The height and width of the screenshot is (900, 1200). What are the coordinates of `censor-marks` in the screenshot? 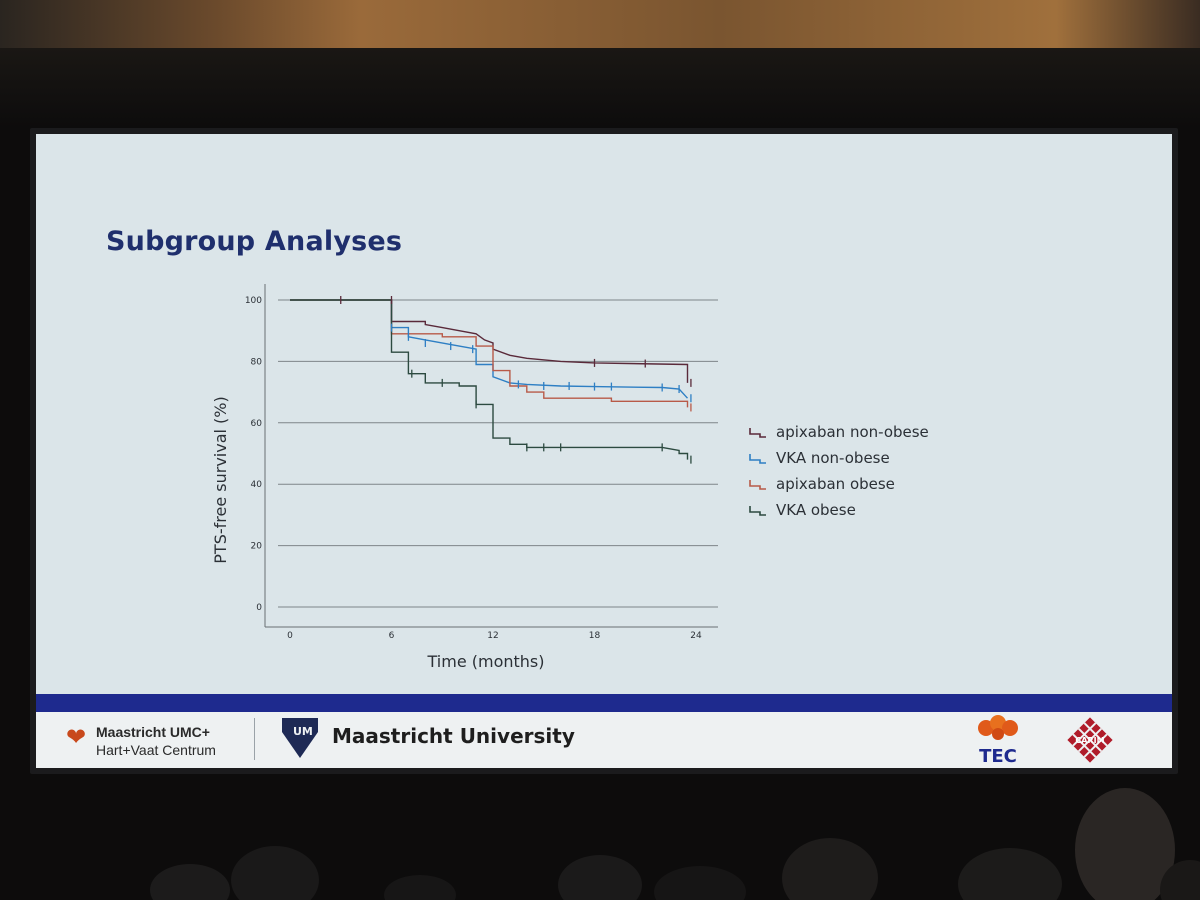 It's located at (516, 380).